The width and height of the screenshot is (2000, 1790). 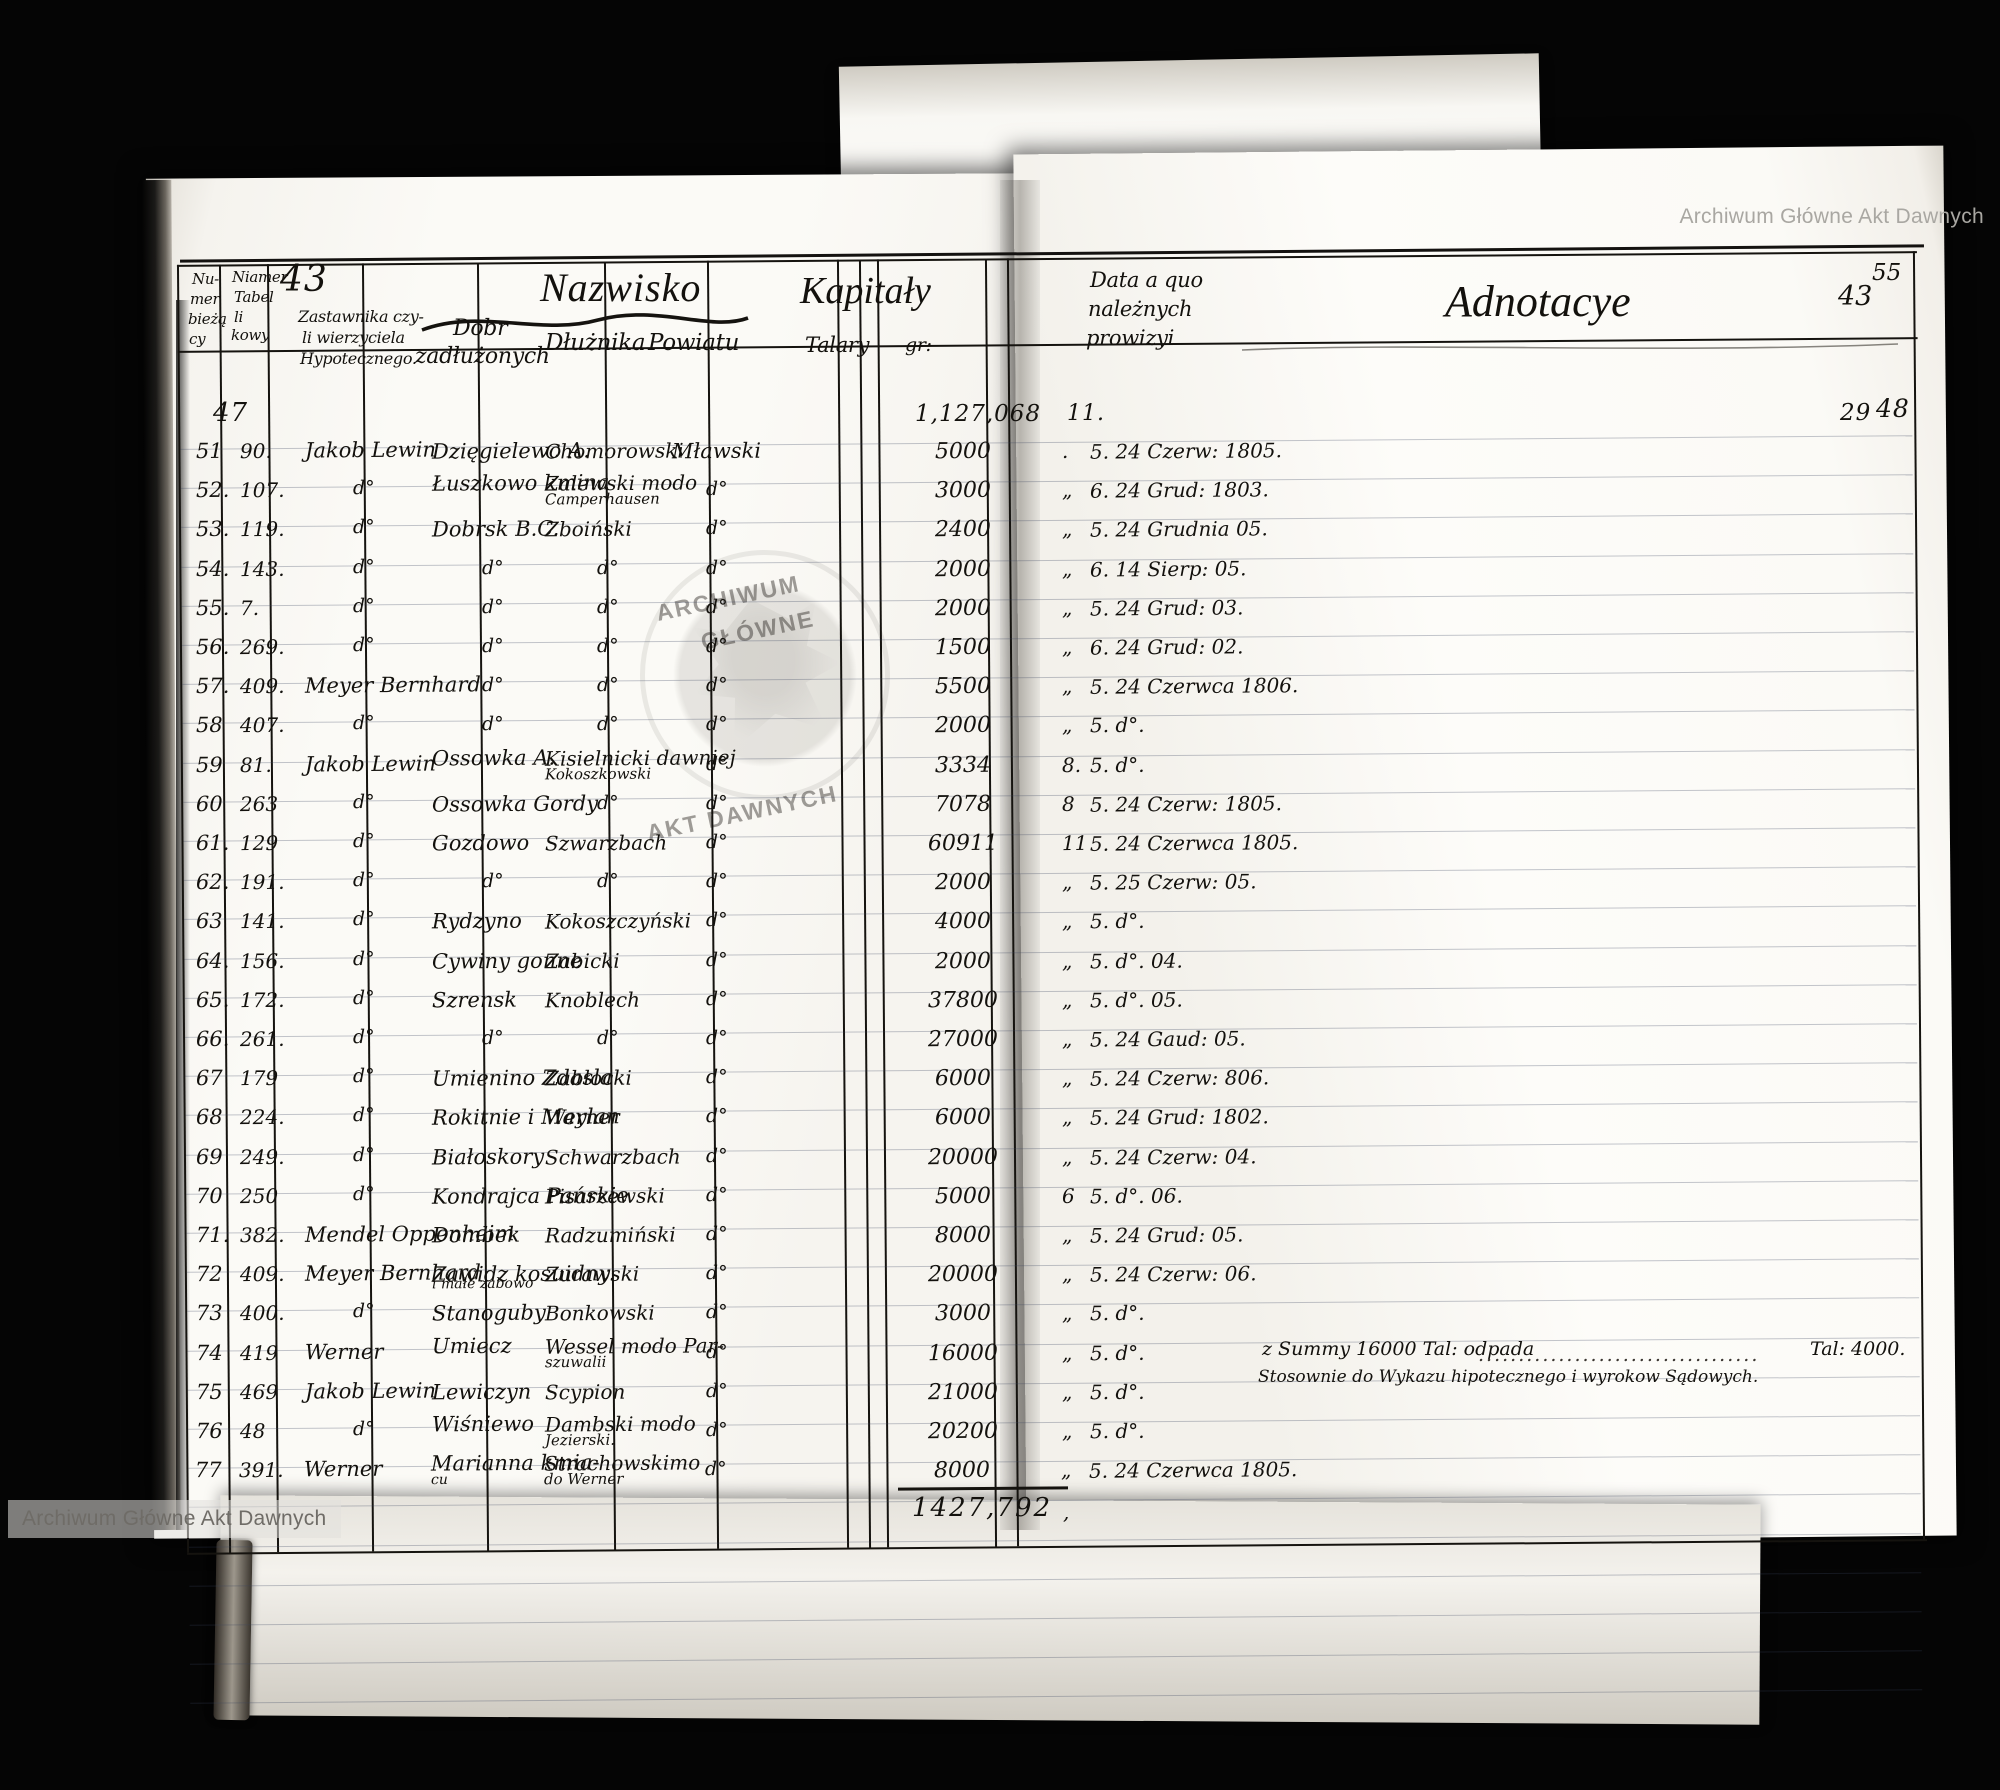 What do you see at coordinates (209, 1352) in the screenshot?
I see `cell-nr: 74` at bounding box center [209, 1352].